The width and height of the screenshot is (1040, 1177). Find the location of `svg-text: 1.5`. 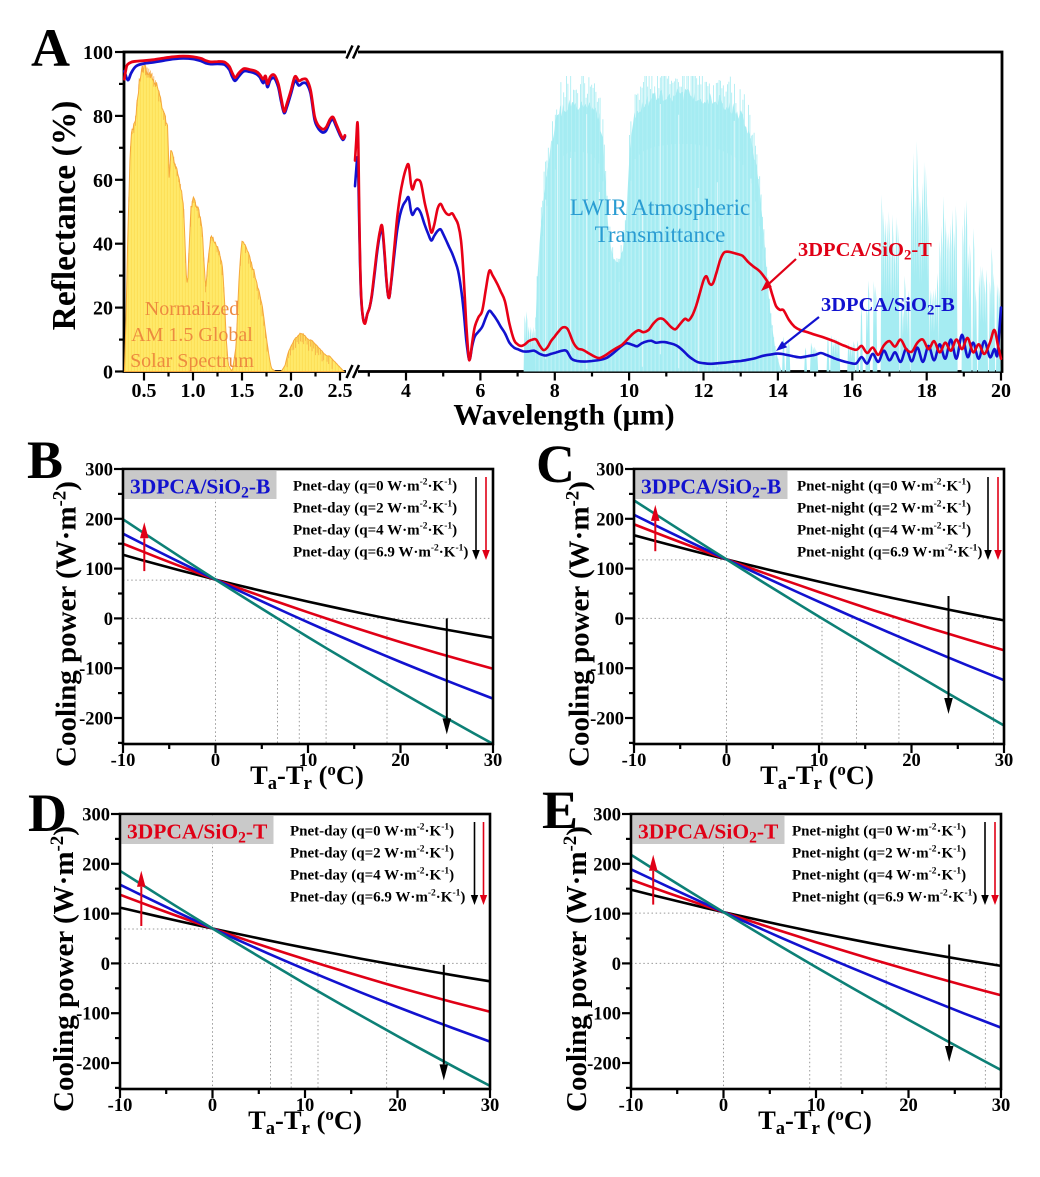

svg-text: 1.5 is located at coordinates (242, 391).